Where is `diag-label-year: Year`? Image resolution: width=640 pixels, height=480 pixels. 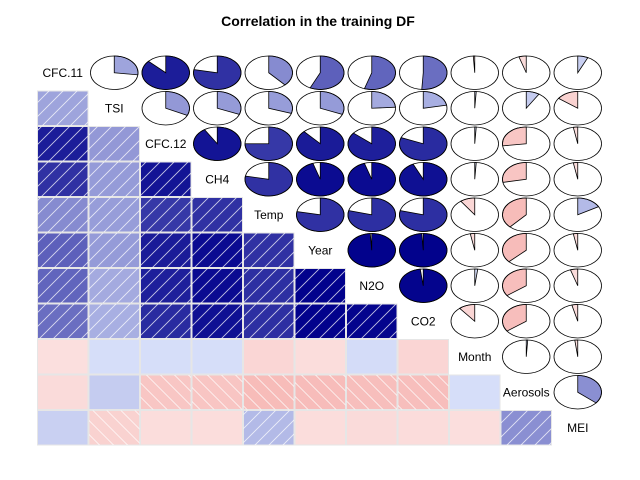 diag-label-year: Year is located at coordinates (320, 250).